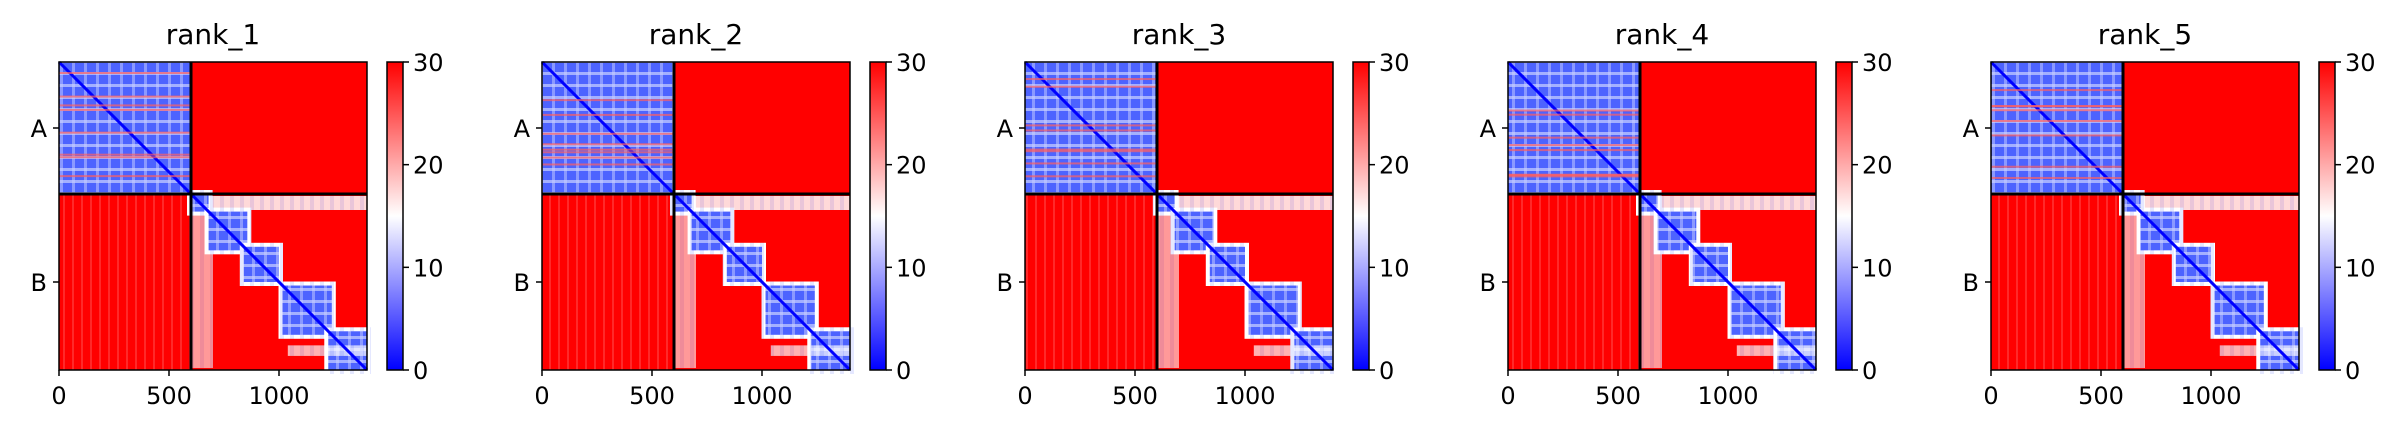 The width and height of the screenshot is (2401, 438). I want to click on panel-title: rank_5, so click(2145, 34).